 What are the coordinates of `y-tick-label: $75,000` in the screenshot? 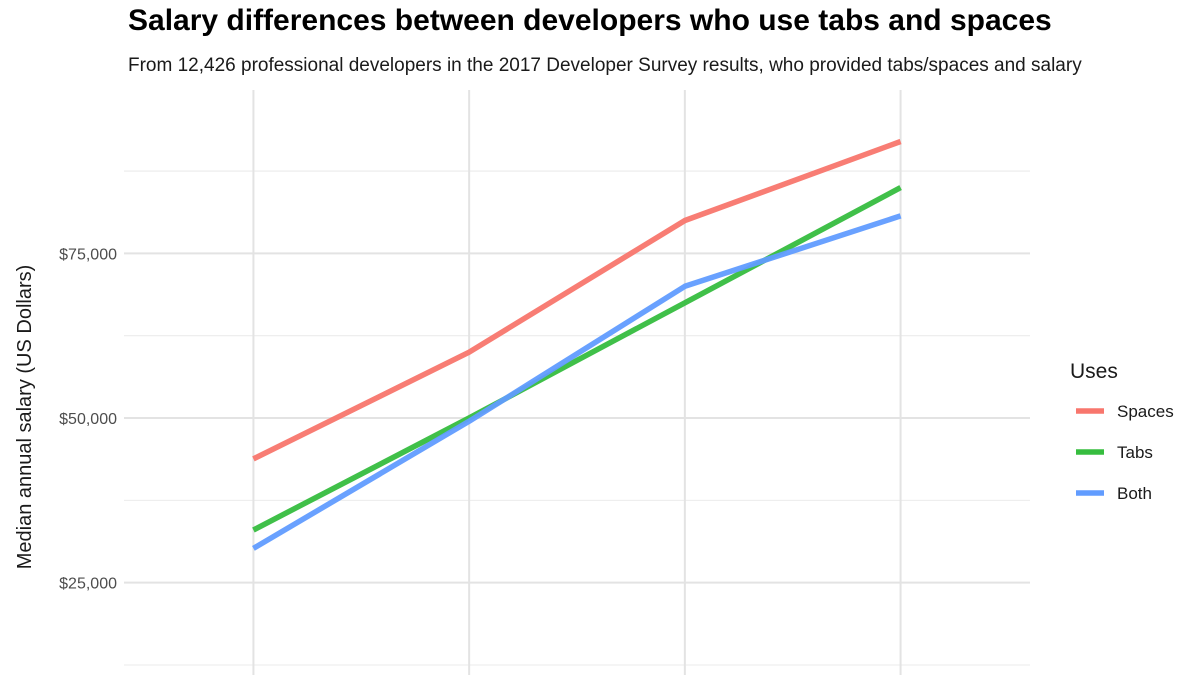 It's located at (88, 254).